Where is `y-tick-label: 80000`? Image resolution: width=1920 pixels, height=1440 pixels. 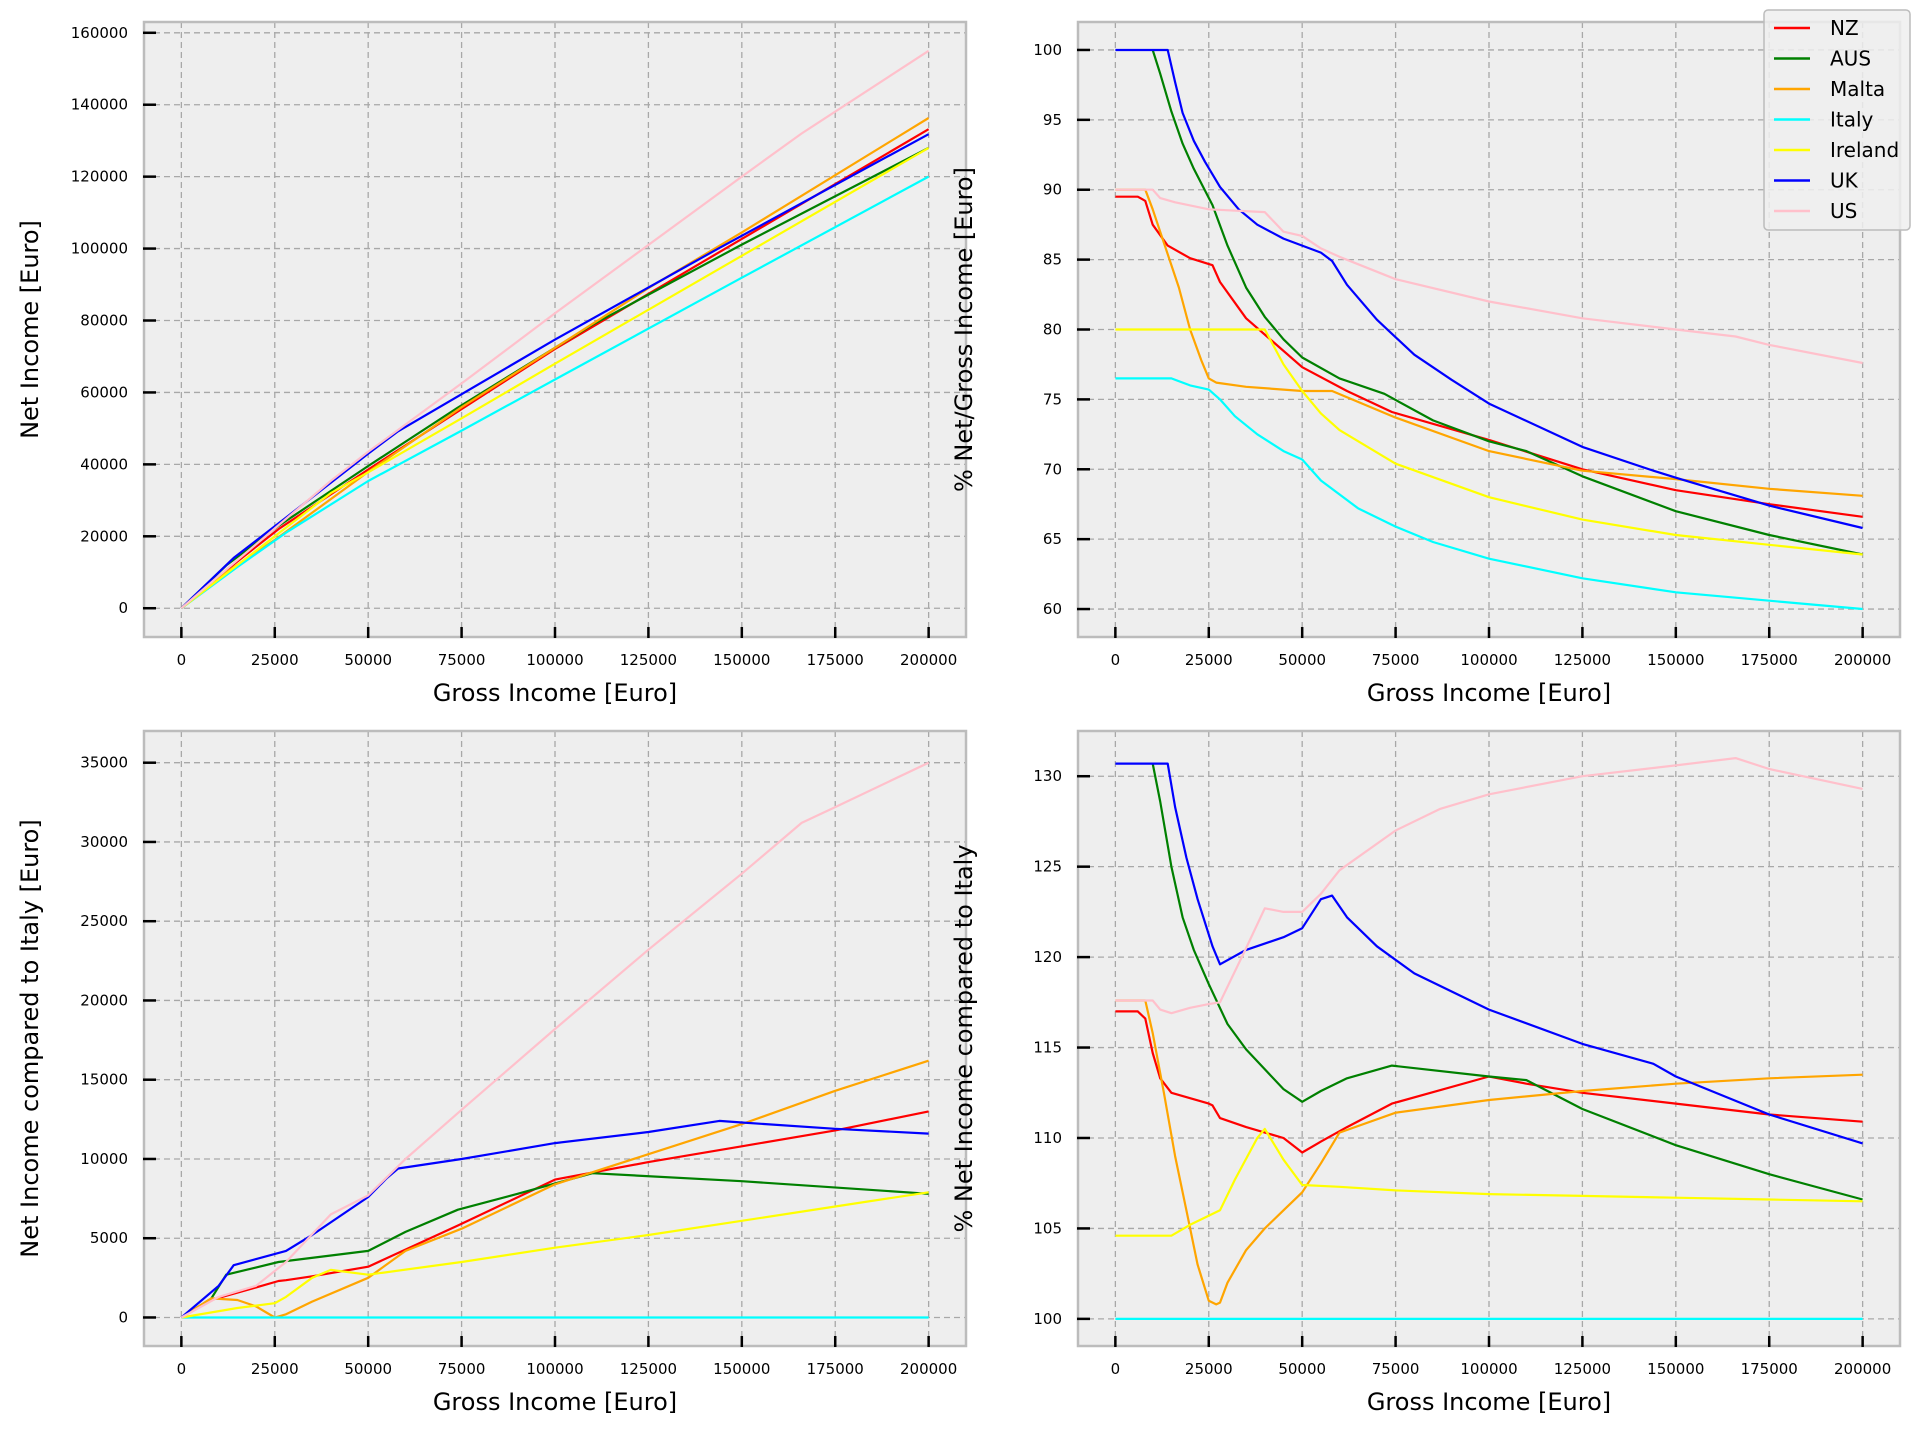
y-tick-label: 80000 is located at coordinates (104, 321).